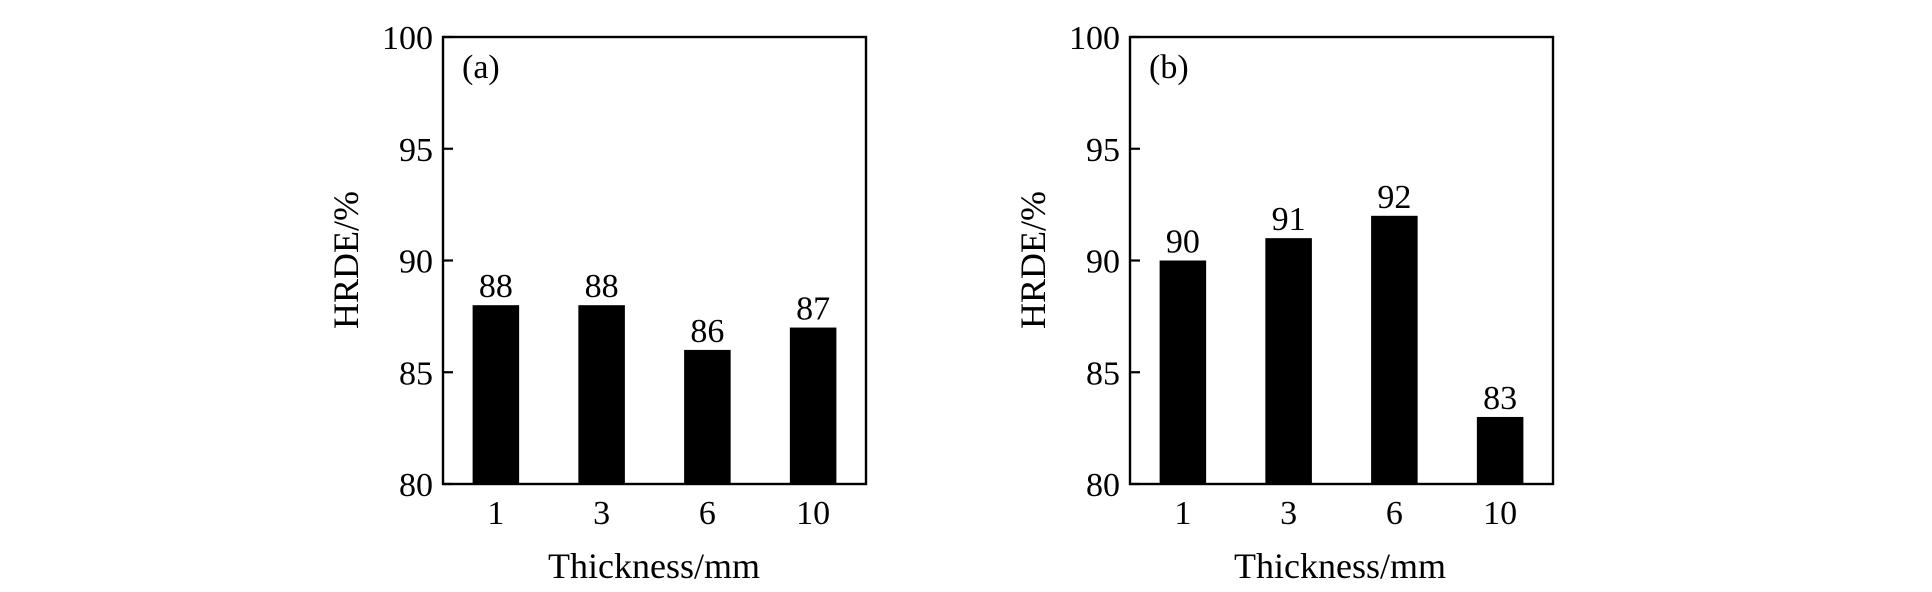 The image size is (1932, 592). Describe the element at coordinates (1500, 398) in the screenshot. I see `data-label: 83` at that location.